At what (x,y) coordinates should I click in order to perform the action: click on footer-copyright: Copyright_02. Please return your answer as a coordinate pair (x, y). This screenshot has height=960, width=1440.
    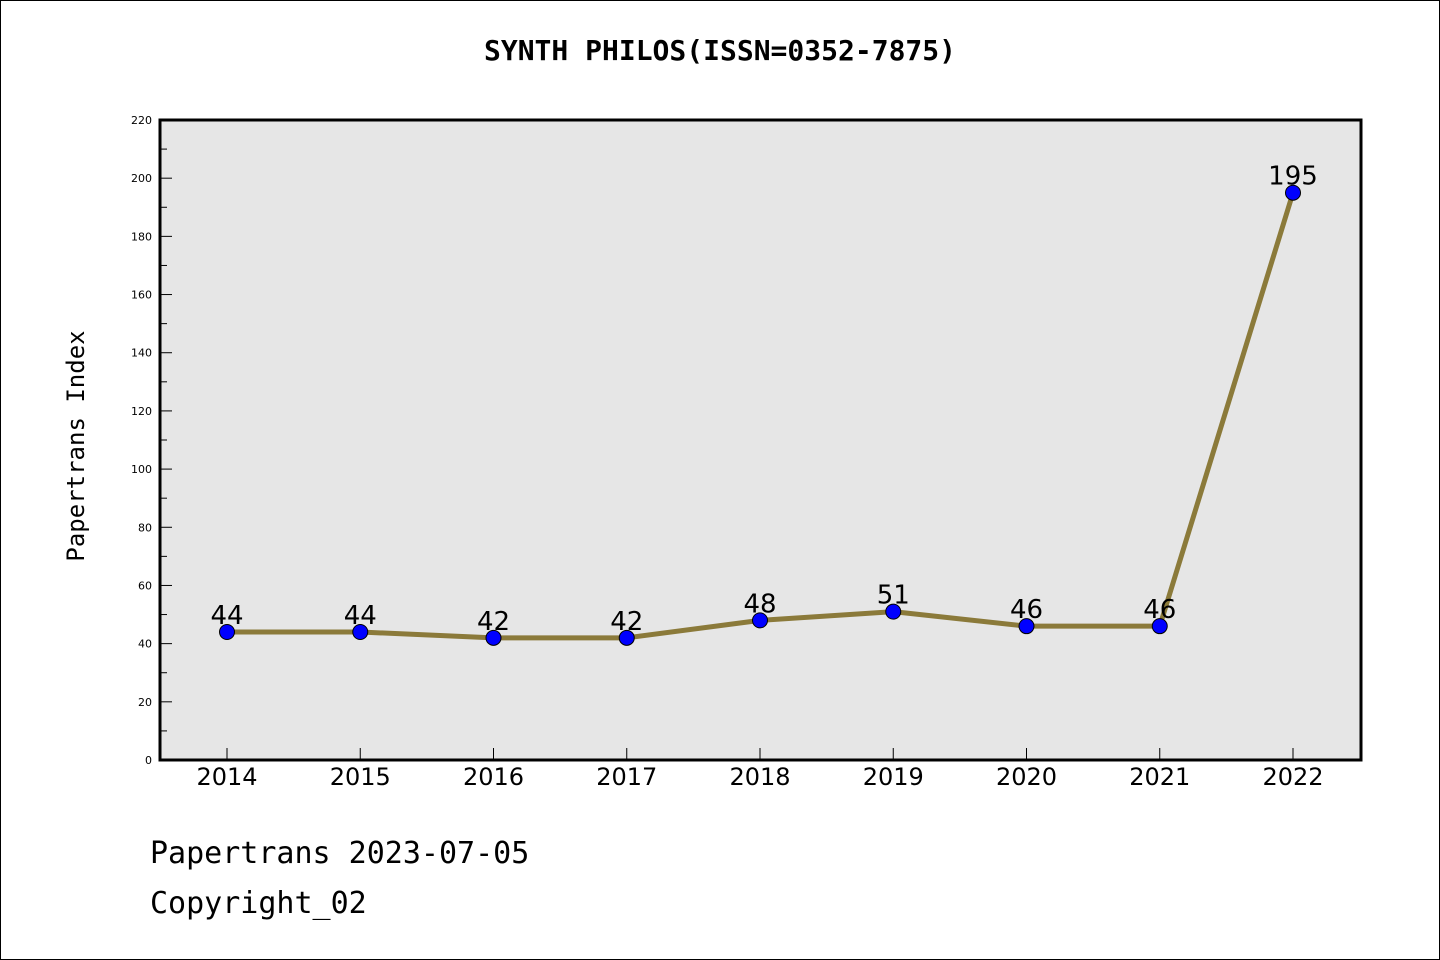
    Looking at the image, I should click on (258, 903).